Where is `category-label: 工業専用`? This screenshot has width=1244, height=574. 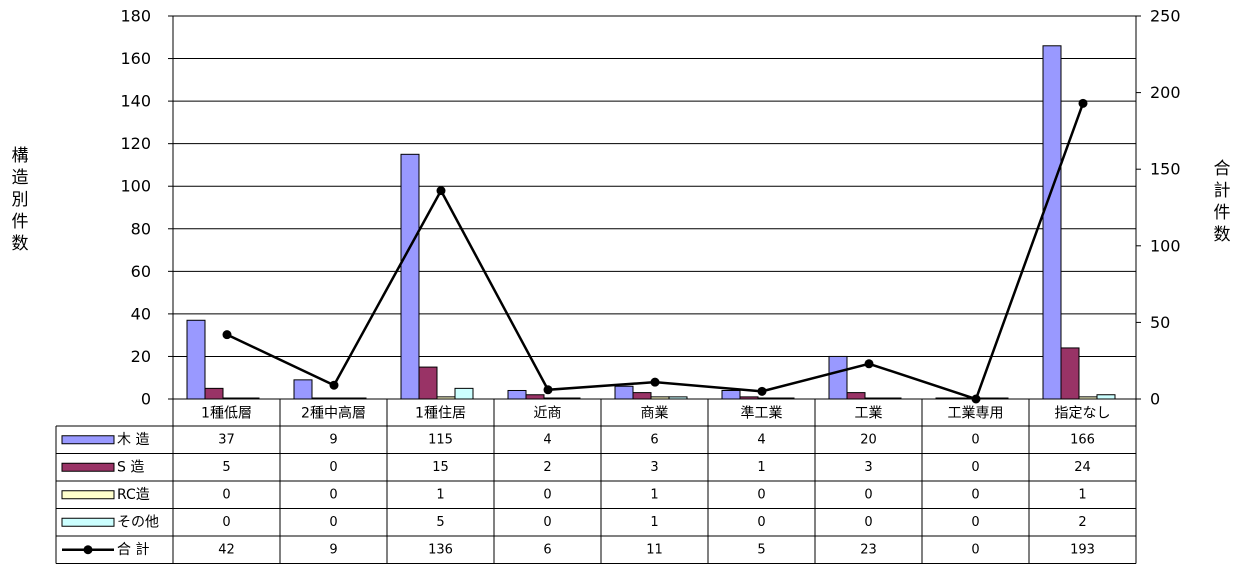
category-label: 工業専用 is located at coordinates (976, 414).